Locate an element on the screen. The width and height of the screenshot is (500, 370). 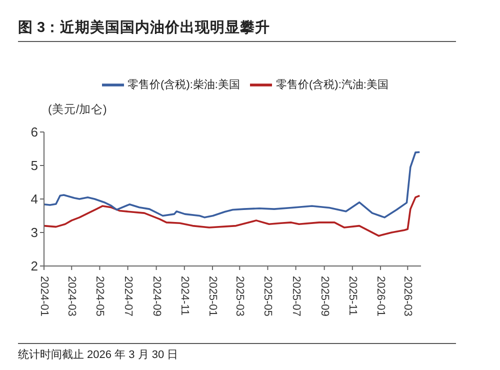
x-tick-label: 2026-03 is located at coordinates (408, 296).